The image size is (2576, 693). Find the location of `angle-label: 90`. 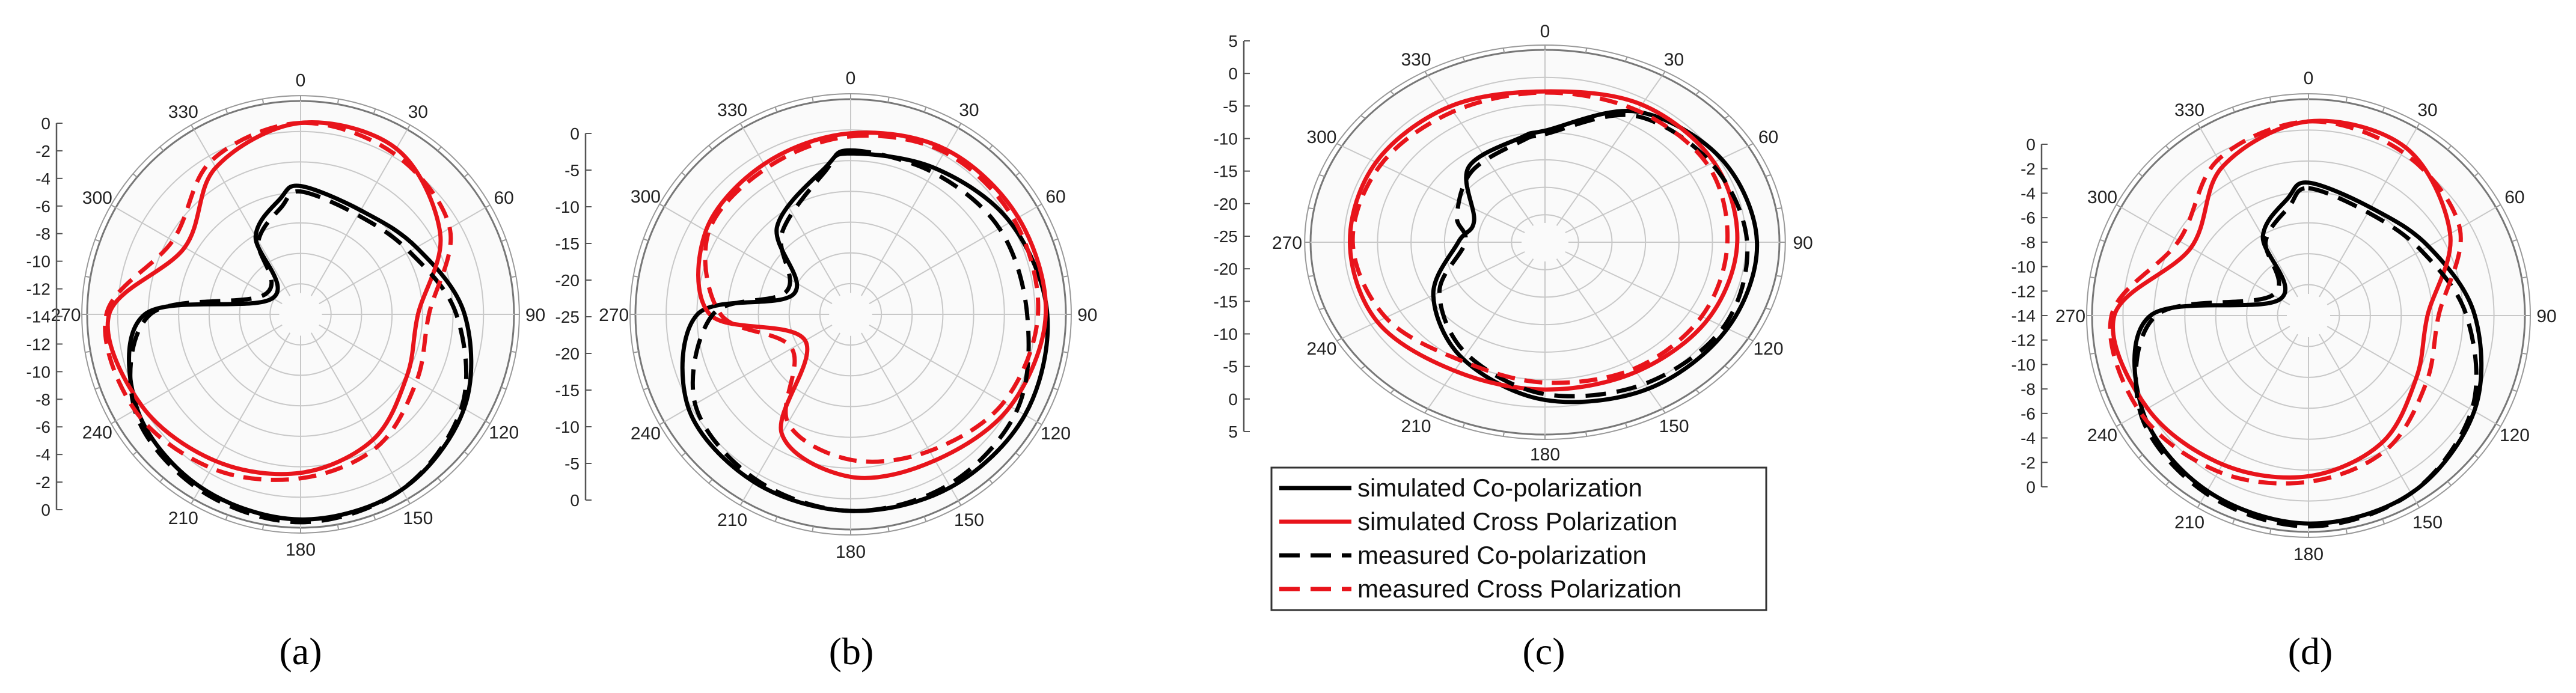

angle-label: 90 is located at coordinates (1803, 243).